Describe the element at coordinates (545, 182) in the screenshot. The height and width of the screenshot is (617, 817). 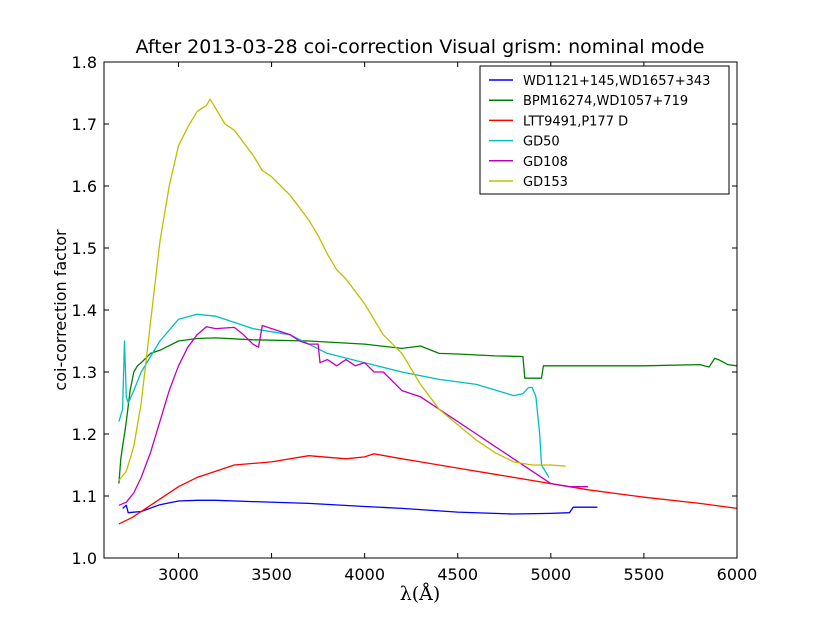
I see `legend-label-5: GD153` at that location.